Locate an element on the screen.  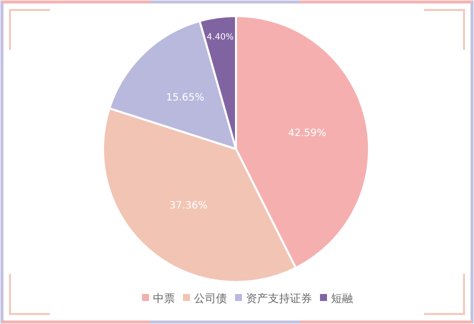
legend-label: 短融 is located at coordinates (342, 298).